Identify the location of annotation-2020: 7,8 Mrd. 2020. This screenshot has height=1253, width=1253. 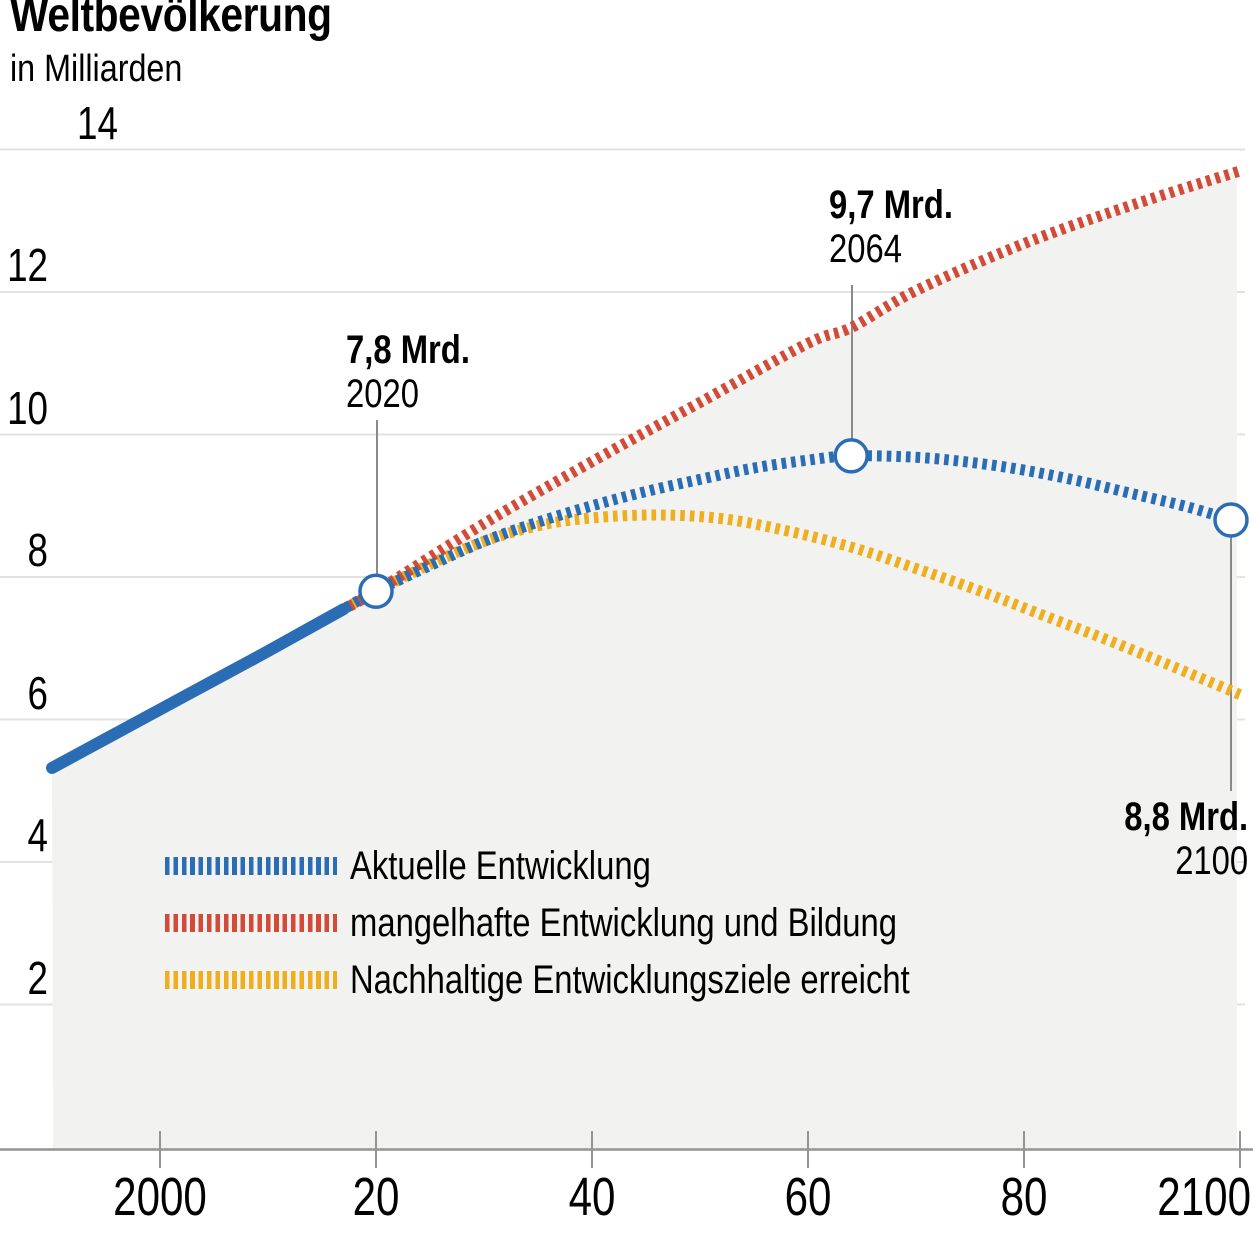
(408, 372).